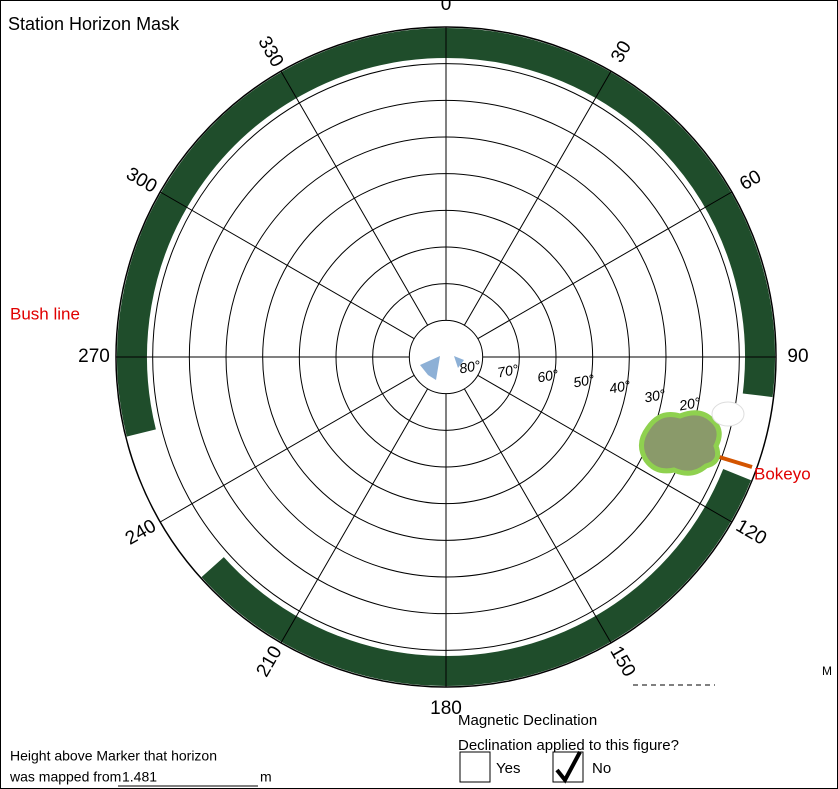 This screenshot has width=838, height=789. Describe the element at coordinates (827, 671) in the screenshot. I see `edge-text: M` at that location.